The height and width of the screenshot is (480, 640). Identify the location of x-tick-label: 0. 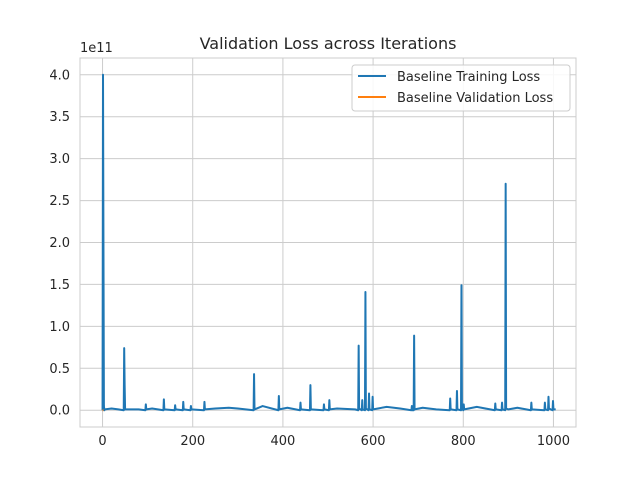
(102, 441).